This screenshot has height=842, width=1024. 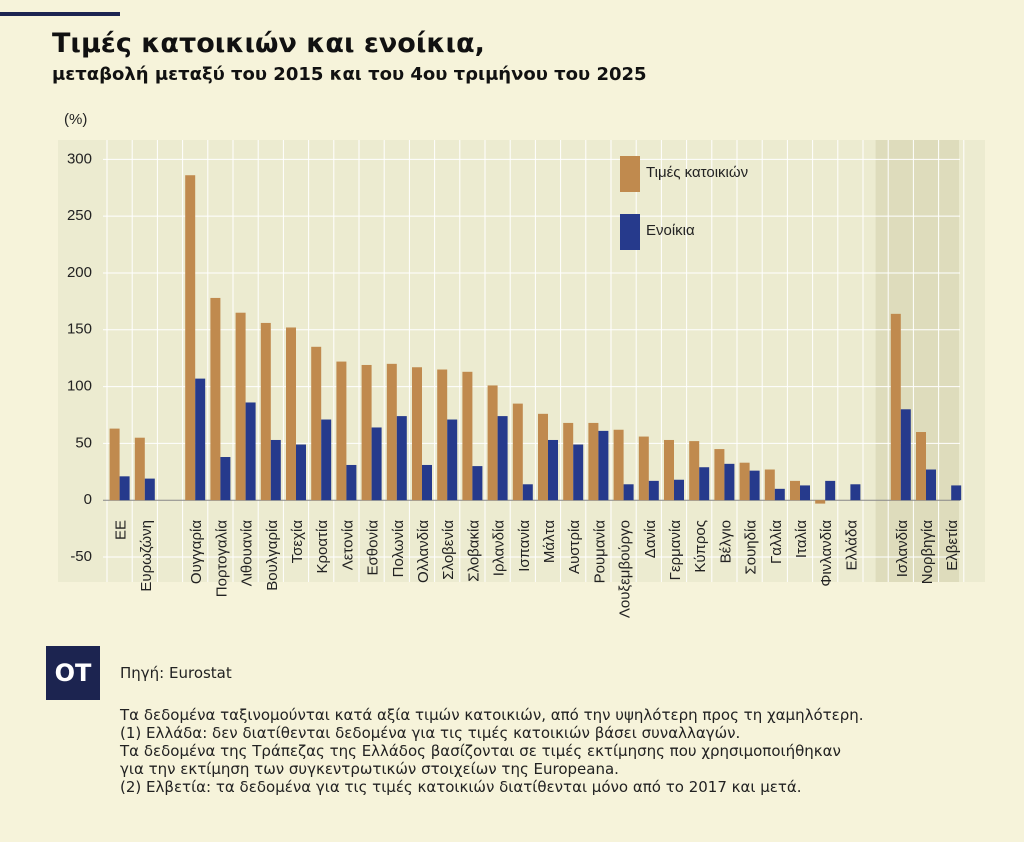 I want to click on x-tick-label: Νορβηγία, so click(x=927, y=552).